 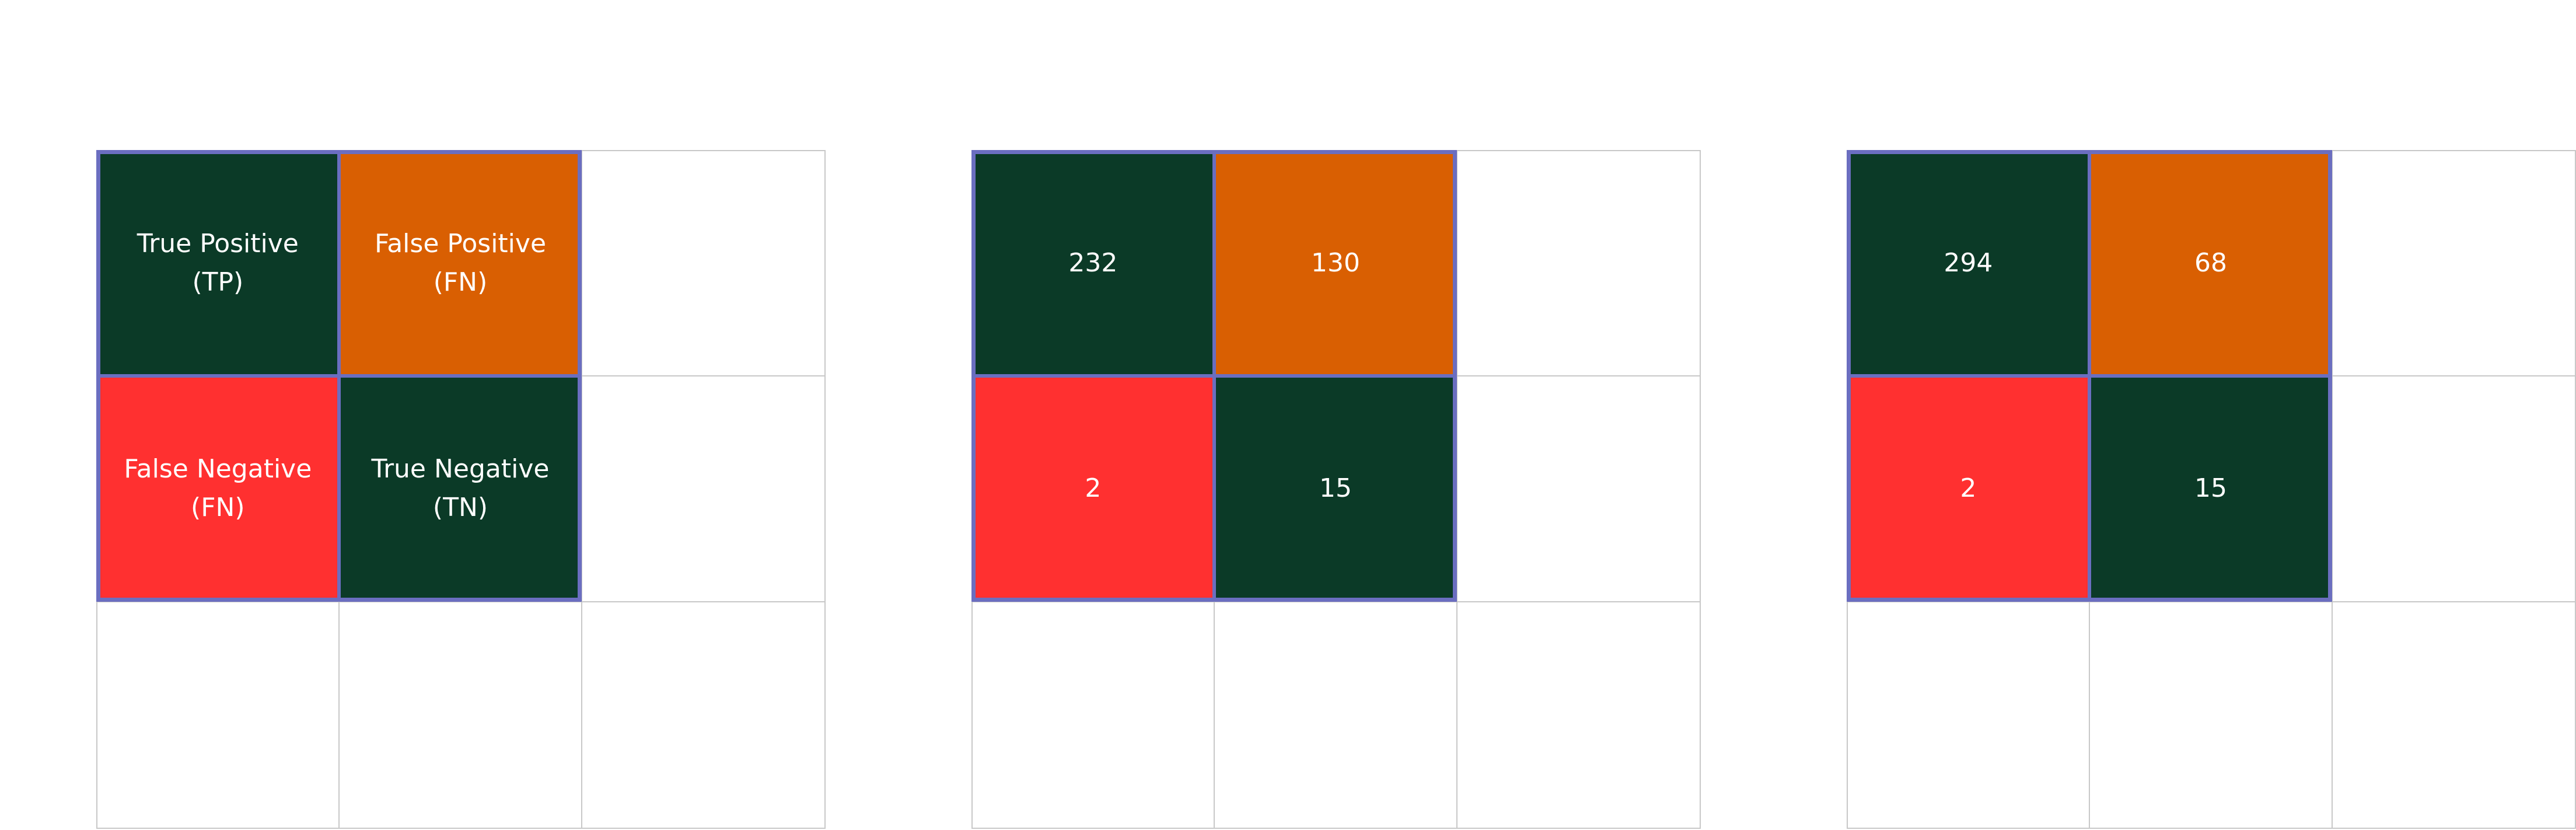 What do you see at coordinates (461, 263) in the screenshot?
I see `false-positive-cell: False Positive (FN)` at bounding box center [461, 263].